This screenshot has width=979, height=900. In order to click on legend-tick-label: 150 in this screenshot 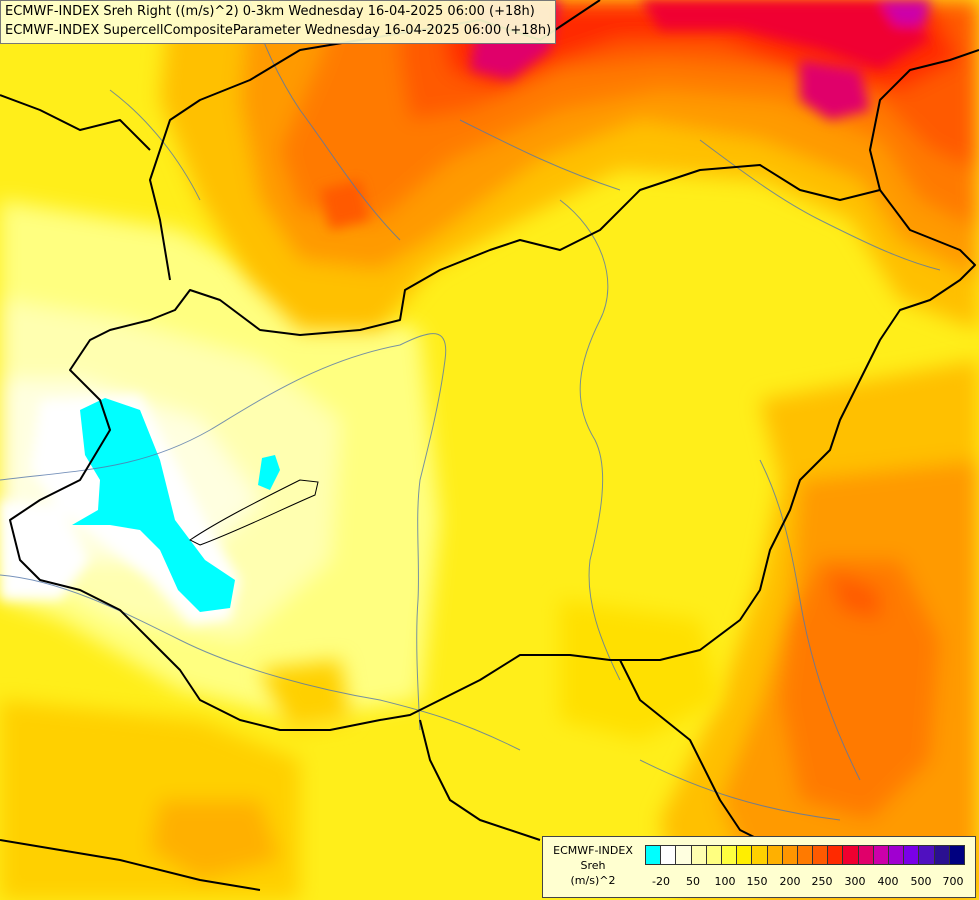, I will do `click(757, 881)`.